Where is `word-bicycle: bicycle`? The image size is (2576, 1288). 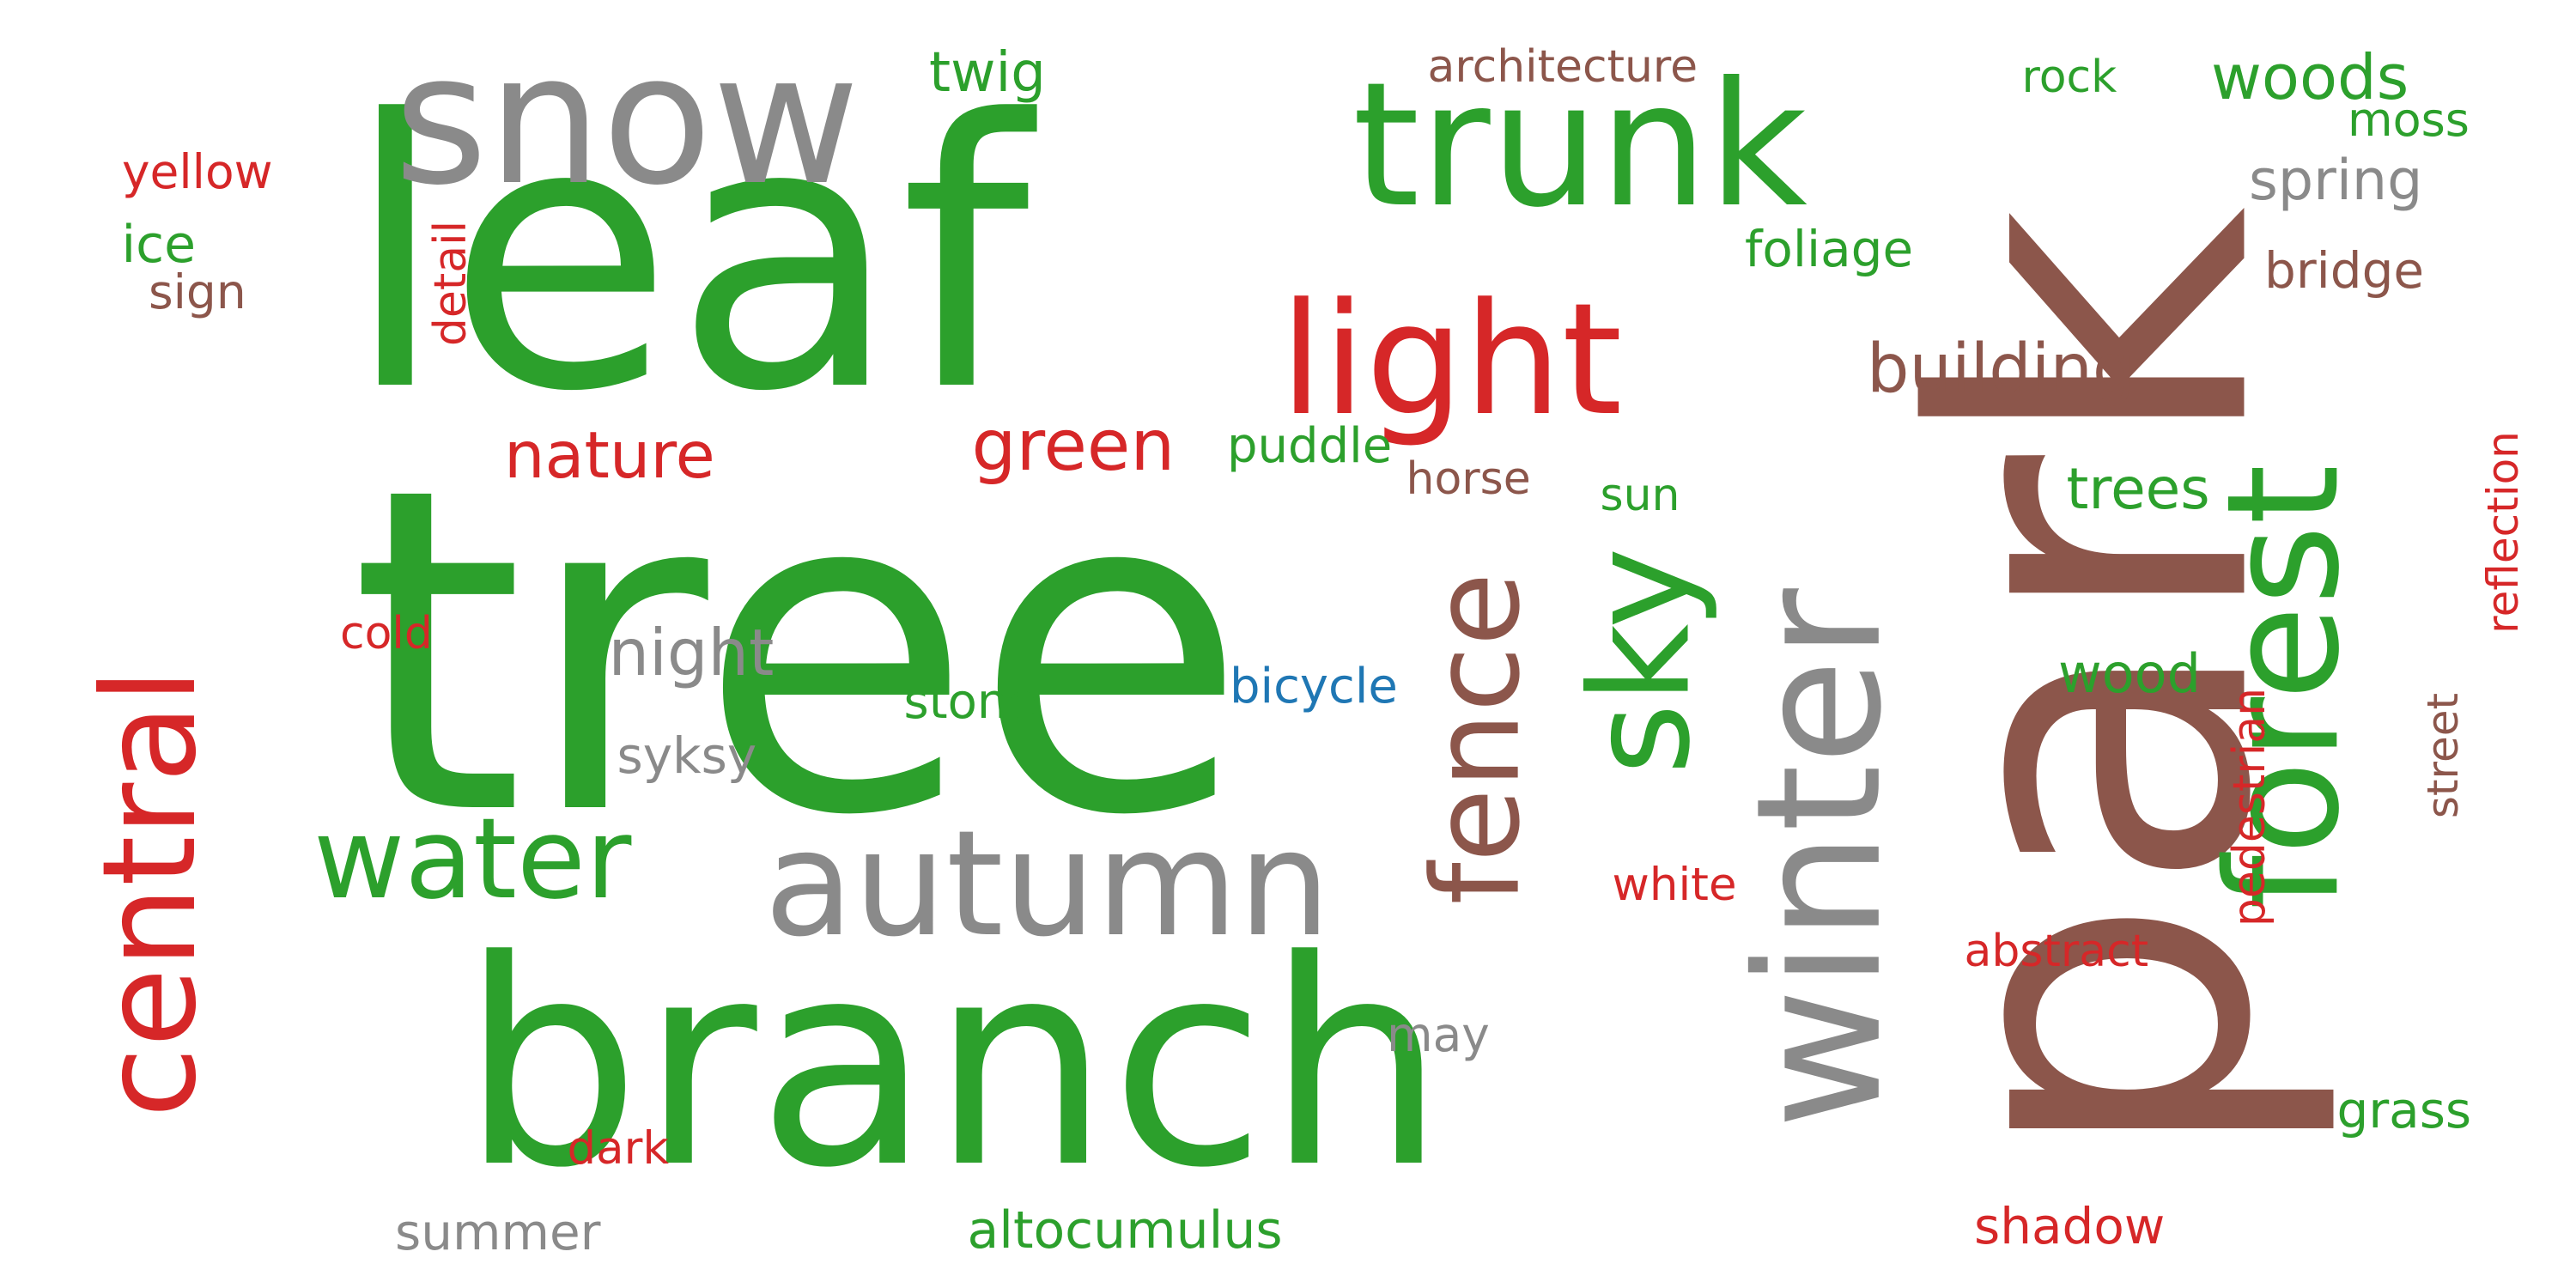
word-bicycle: bicycle is located at coordinates (1314, 686).